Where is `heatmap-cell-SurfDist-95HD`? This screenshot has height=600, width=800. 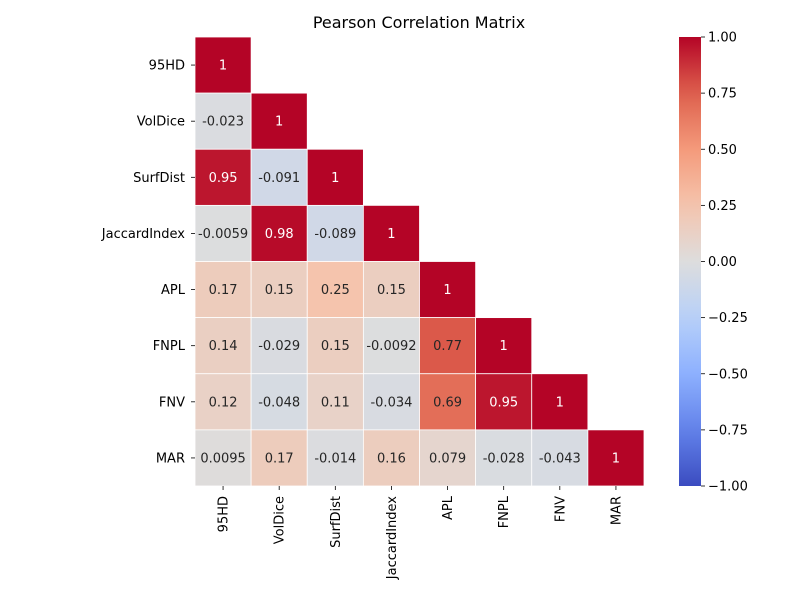 heatmap-cell-SurfDist-95HD is located at coordinates (223, 177).